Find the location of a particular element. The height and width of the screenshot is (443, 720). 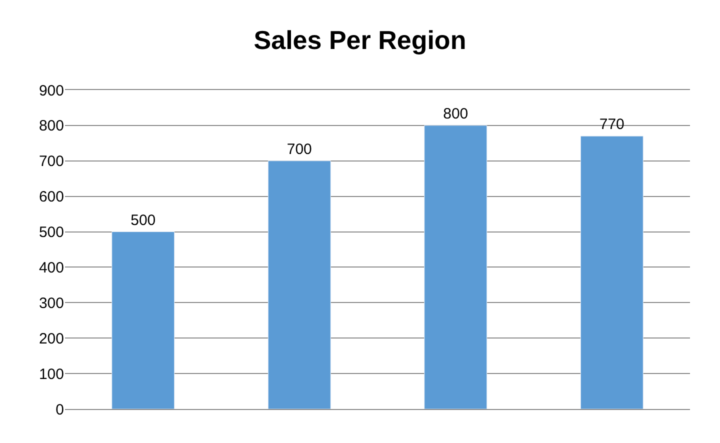

y-tick-label: 400 is located at coordinates (51, 267).